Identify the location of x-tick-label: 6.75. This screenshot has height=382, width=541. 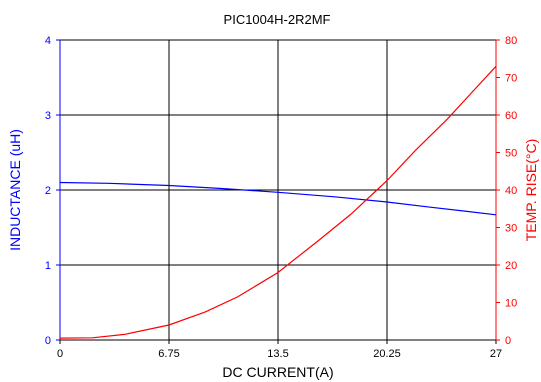
(168, 354).